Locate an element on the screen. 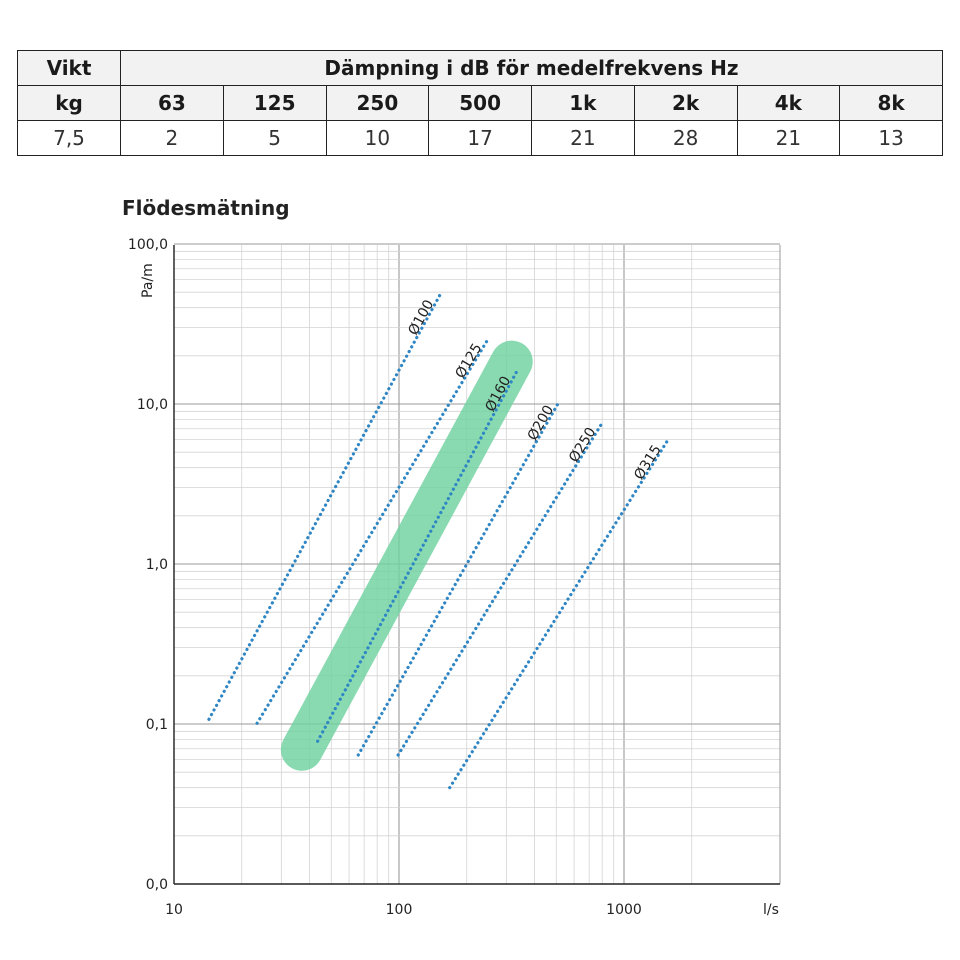 This screenshot has height=960, width=960. header-cell: 8k is located at coordinates (891, 103).